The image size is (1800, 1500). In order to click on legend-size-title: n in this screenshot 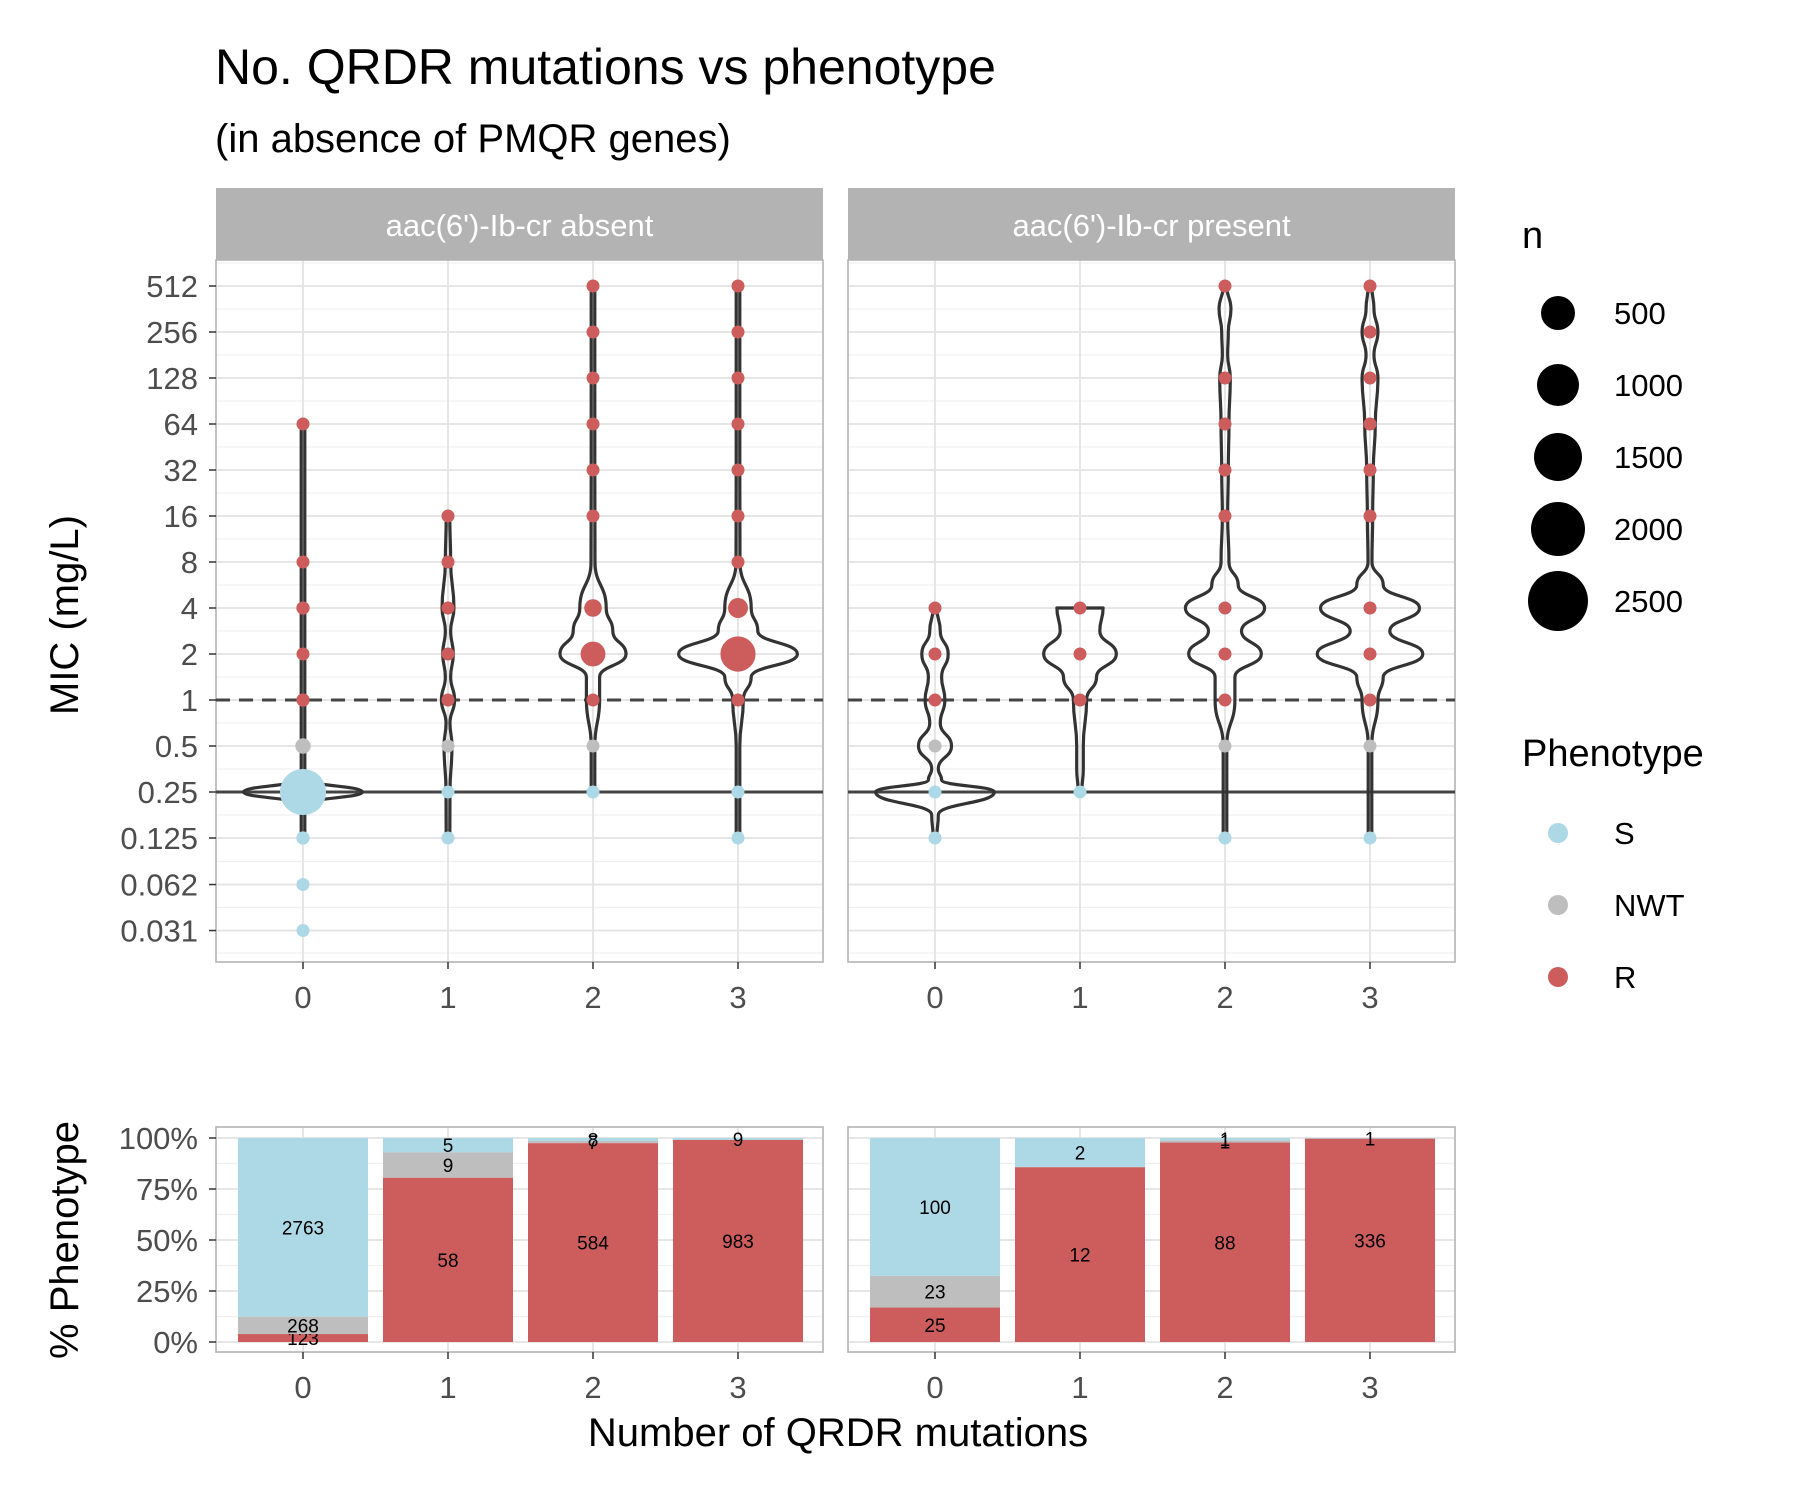, I will do `click(1532, 236)`.